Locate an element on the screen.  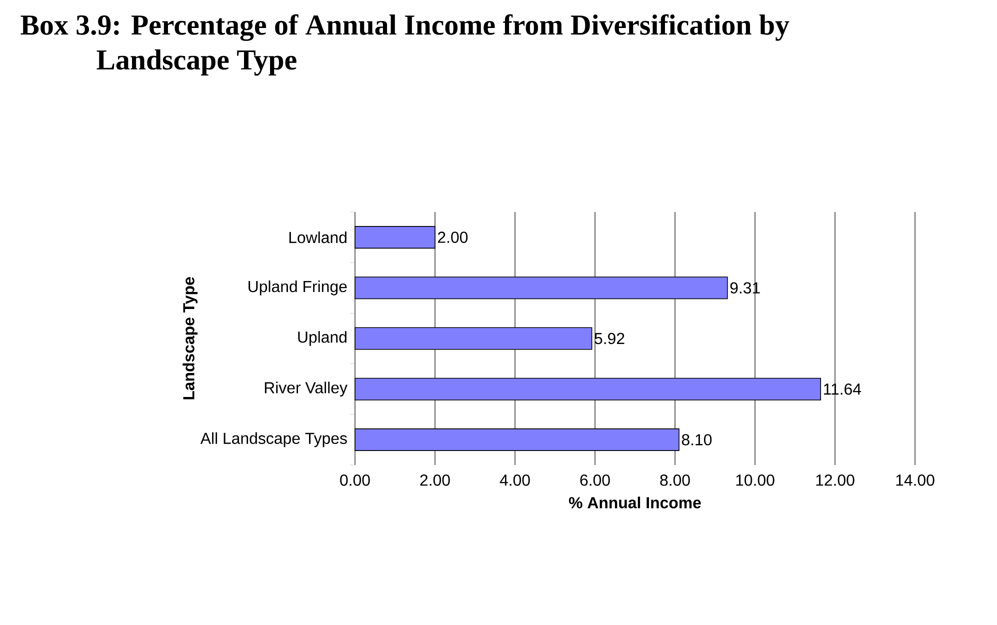
x-tick-label: 12.00 is located at coordinates (835, 480).